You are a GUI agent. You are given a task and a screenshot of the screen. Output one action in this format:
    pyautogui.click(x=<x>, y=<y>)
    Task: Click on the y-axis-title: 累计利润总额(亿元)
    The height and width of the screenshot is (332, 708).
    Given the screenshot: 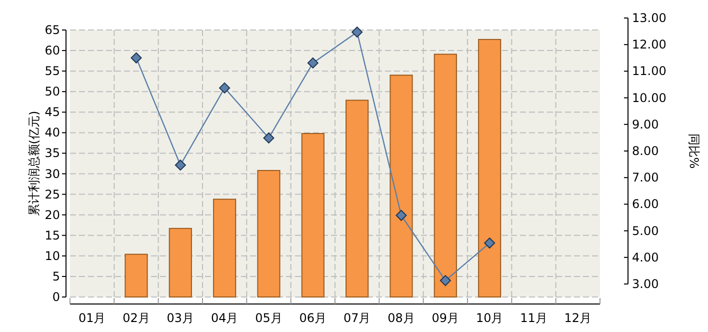 What is the action you would take?
    pyautogui.click(x=34, y=163)
    